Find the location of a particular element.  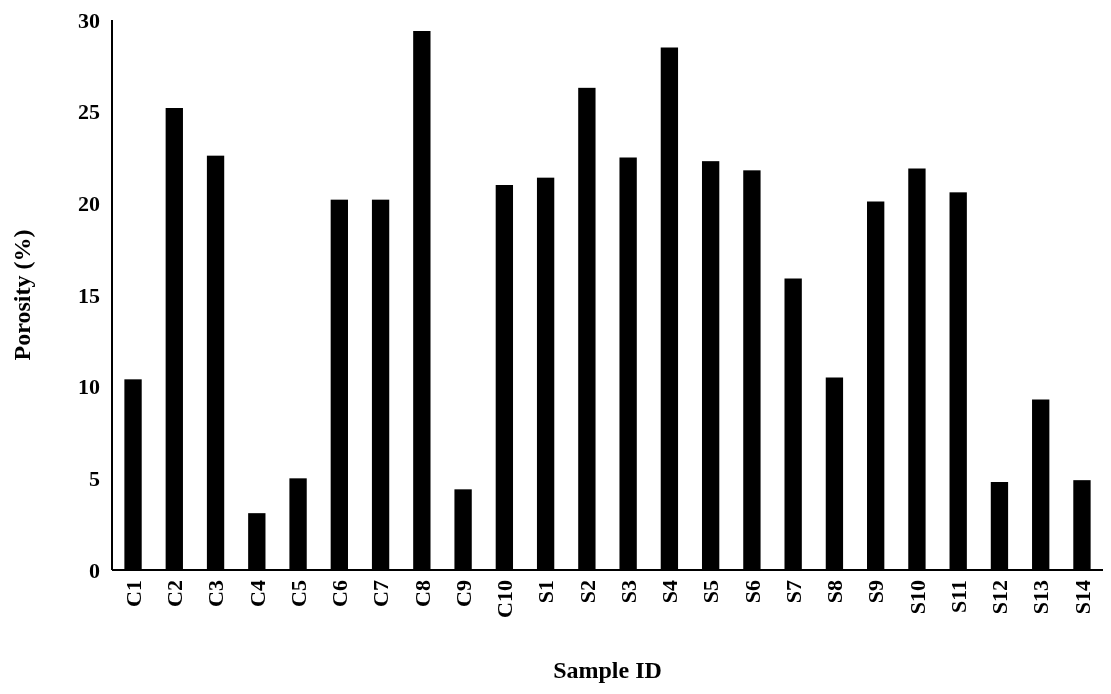

x-tick-label: S2 is located at coordinates (587, 592).